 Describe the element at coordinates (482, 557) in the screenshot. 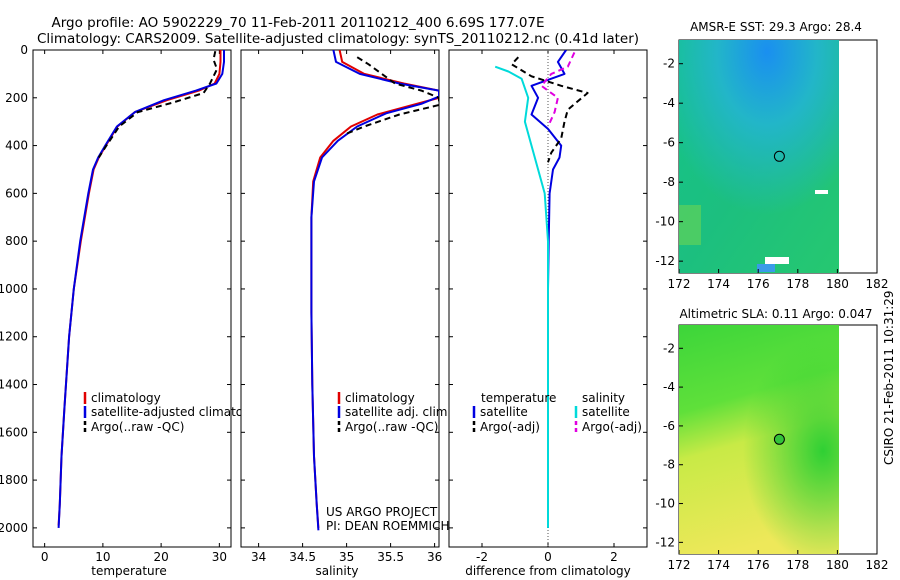

I see `x-tick-label: -2` at that location.